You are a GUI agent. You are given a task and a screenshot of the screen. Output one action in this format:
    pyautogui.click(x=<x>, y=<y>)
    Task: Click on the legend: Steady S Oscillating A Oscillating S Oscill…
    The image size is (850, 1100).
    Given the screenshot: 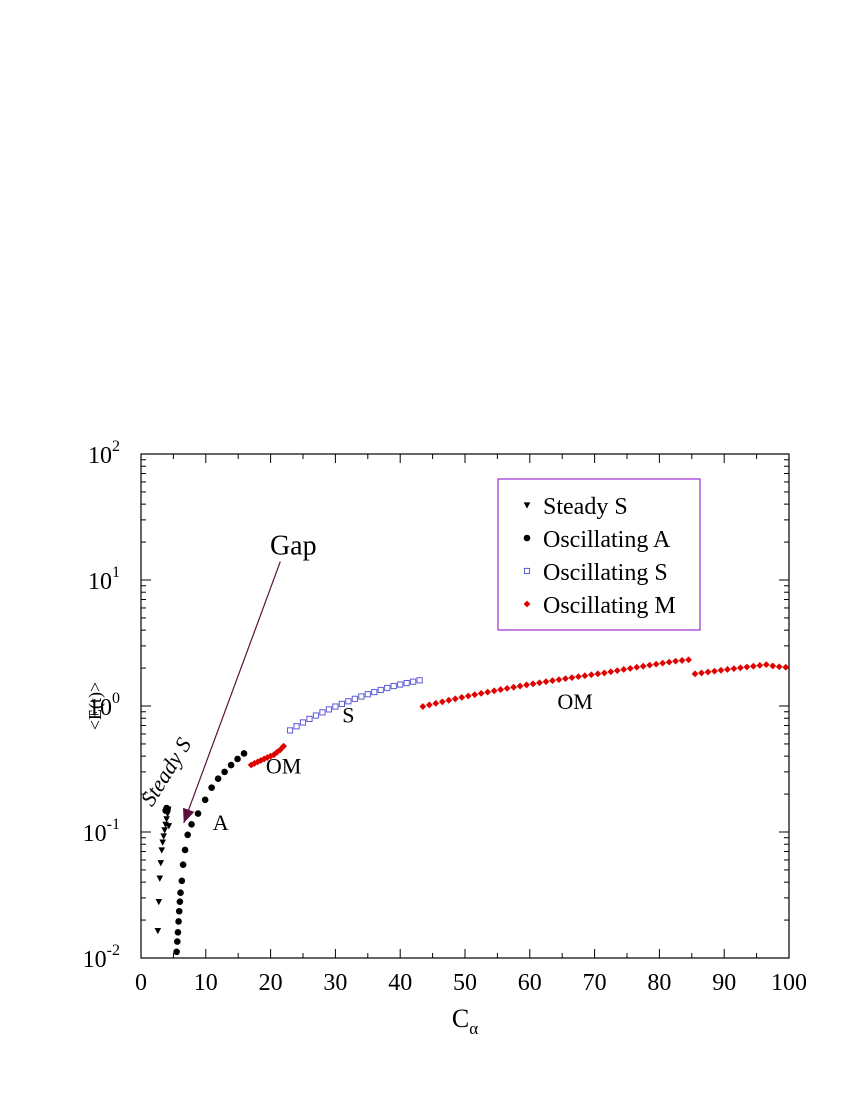 What is the action you would take?
    pyautogui.click(x=599, y=554)
    